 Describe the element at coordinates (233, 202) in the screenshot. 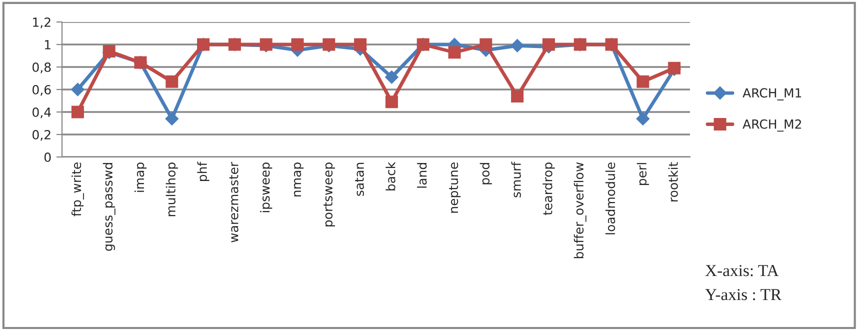

I see `x-tick-label: warezmaster` at that location.